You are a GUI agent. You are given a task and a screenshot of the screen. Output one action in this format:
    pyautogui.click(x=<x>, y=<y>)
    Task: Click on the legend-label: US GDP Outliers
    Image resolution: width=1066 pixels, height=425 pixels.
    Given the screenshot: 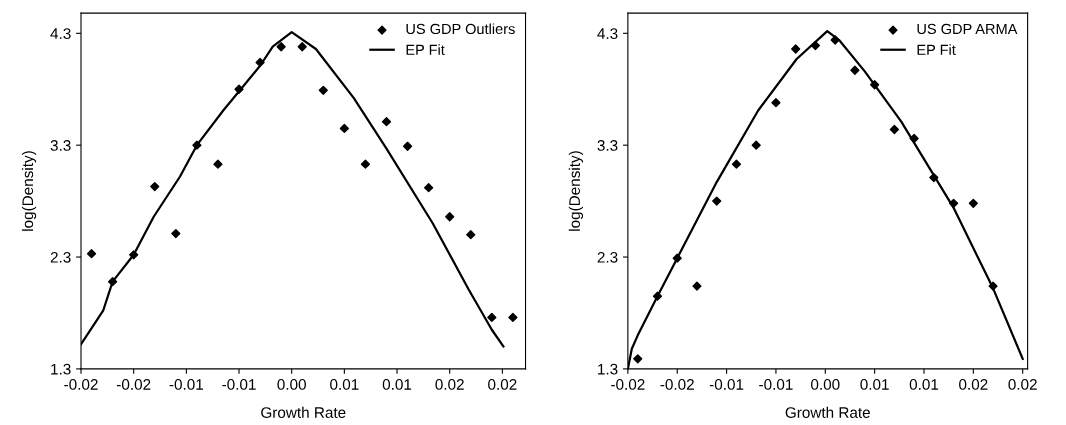 What is the action you would take?
    pyautogui.click(x=460, y=29)
    